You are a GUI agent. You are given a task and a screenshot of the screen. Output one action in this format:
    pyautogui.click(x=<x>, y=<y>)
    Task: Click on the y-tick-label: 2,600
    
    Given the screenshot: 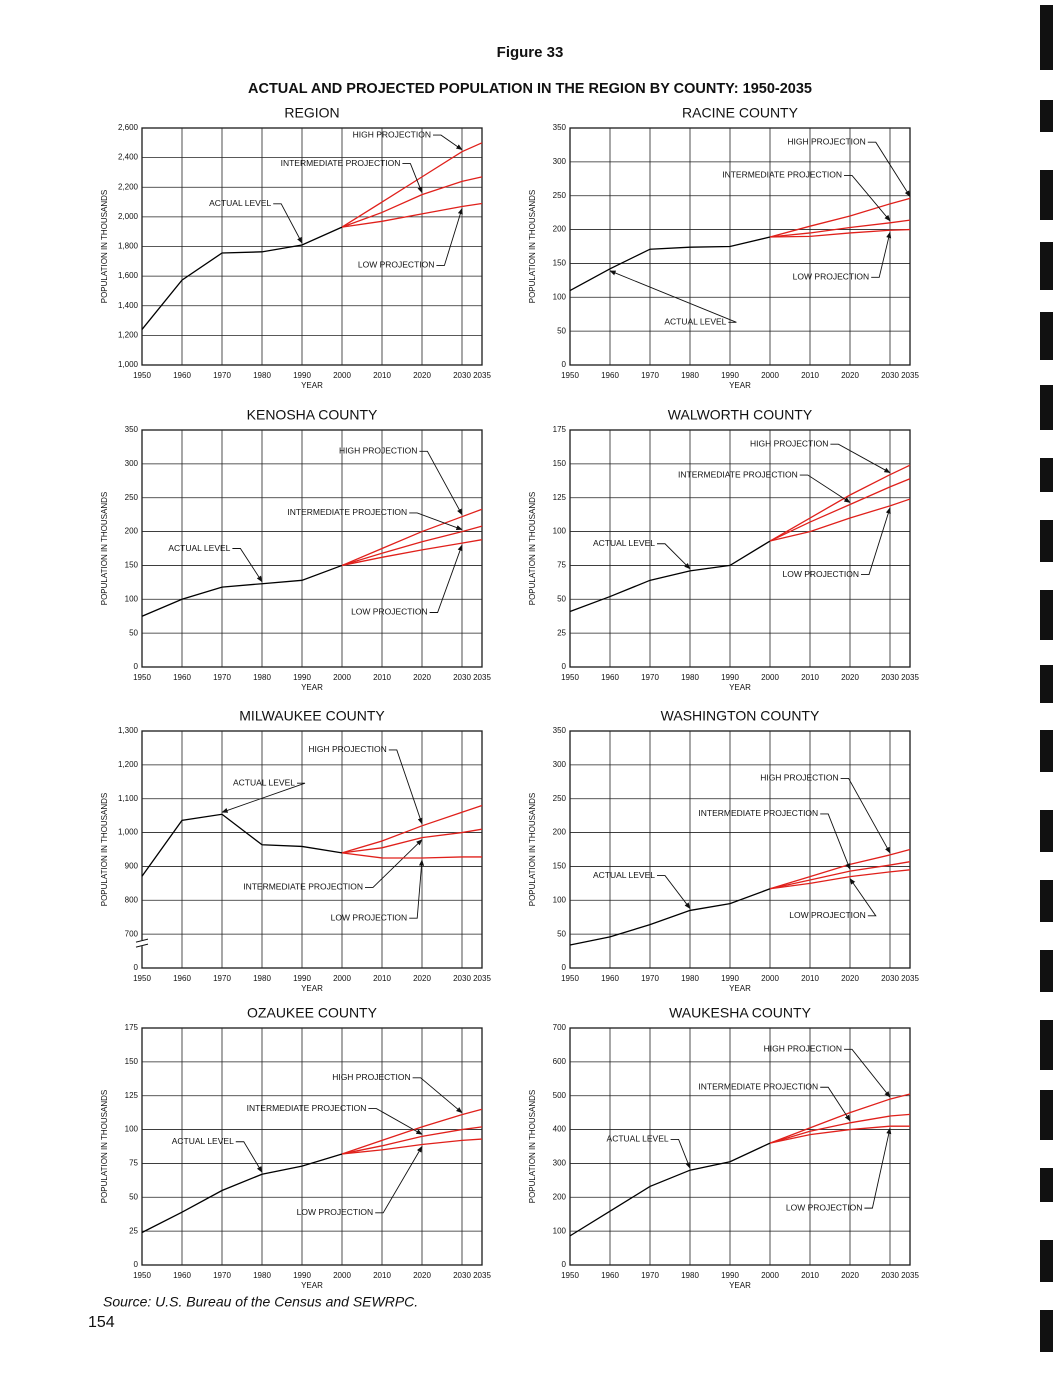 What is the action you would take?
    pyautogui.click(x=128, y=127)
    